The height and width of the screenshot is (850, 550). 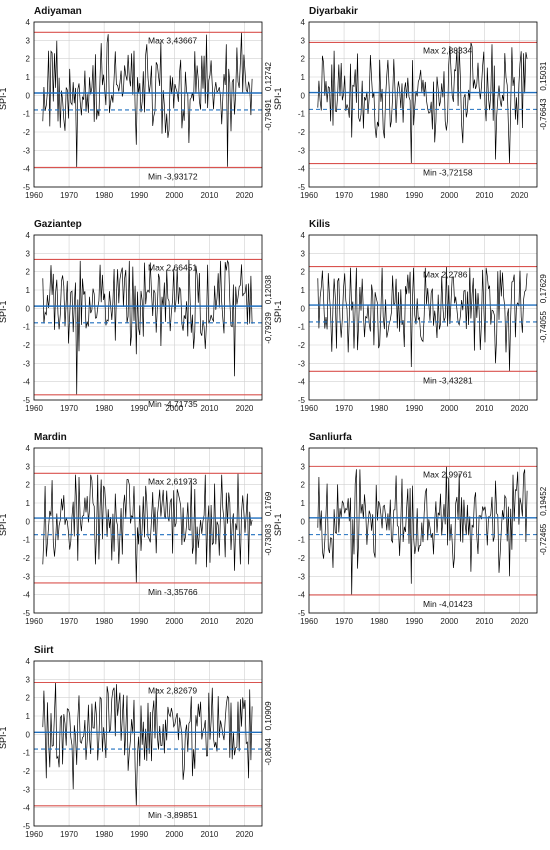 I want to click on min-annotation: Min -3,35766, so click(x=173, y=592).